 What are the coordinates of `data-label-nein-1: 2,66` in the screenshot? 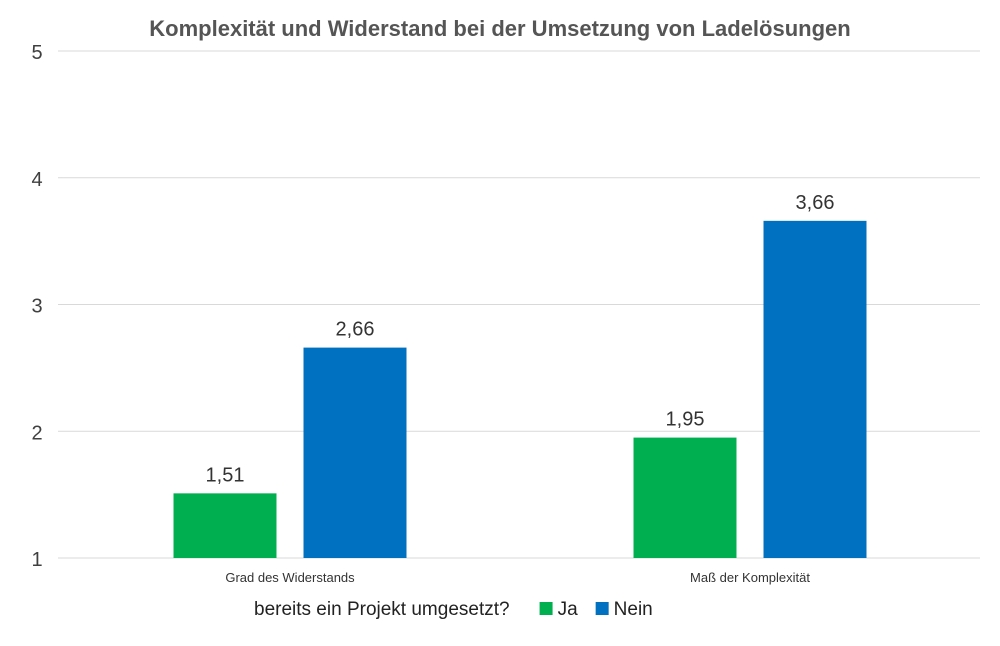 It's located at (355, 330).